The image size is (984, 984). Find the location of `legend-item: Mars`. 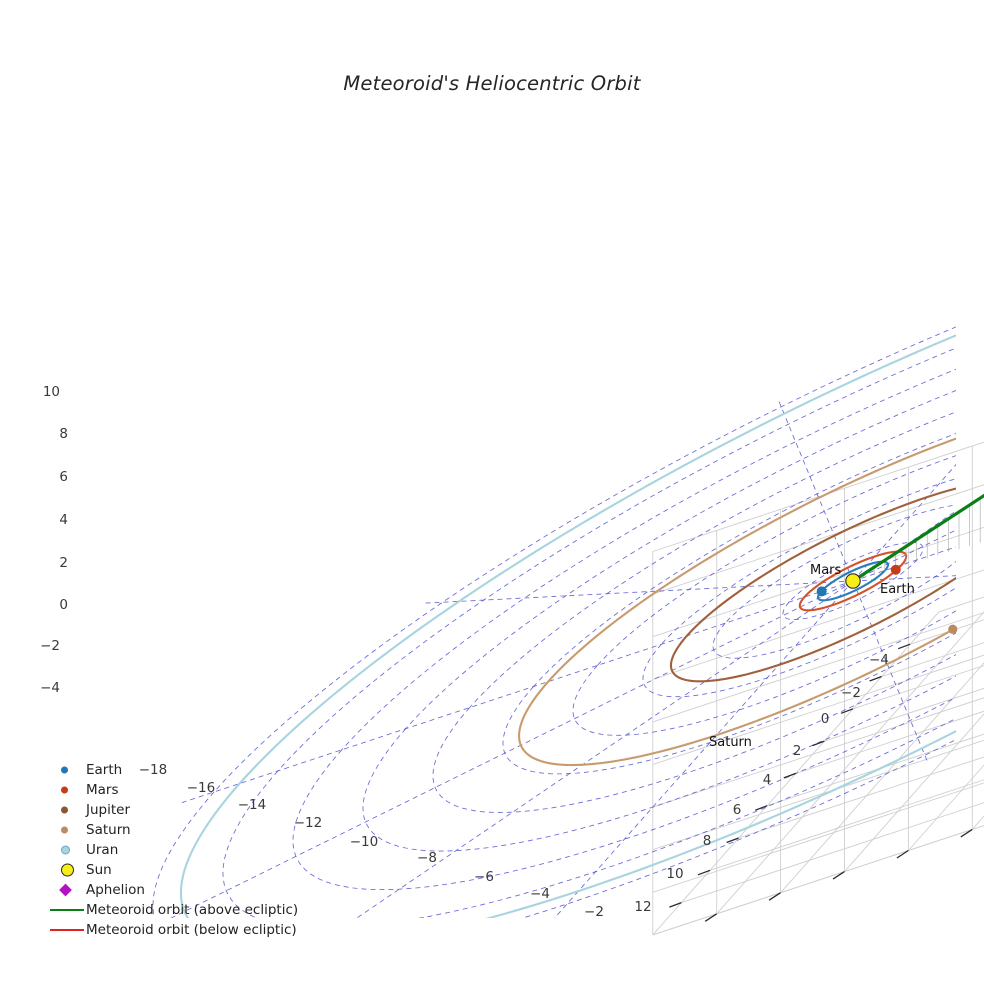

legend-item: Mars is located at coordinates (198, 790).